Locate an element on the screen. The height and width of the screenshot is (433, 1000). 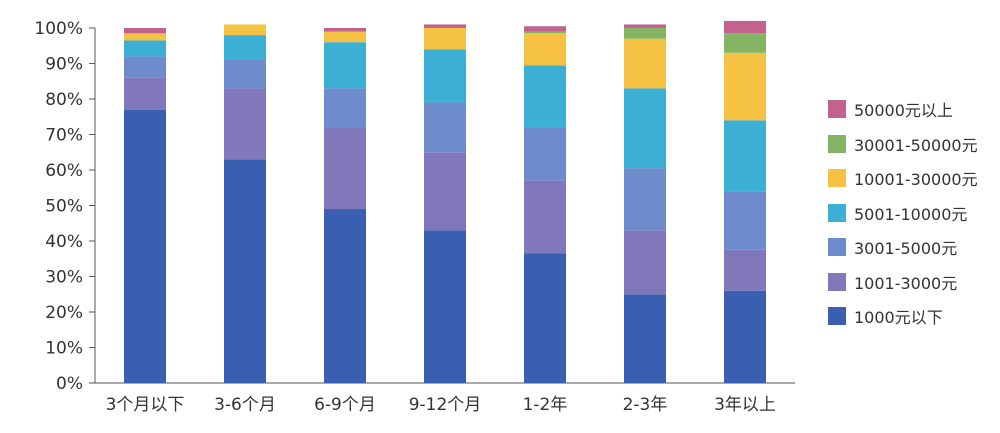
legend-item: 50000元以上 is located at coordinates (903, 109).